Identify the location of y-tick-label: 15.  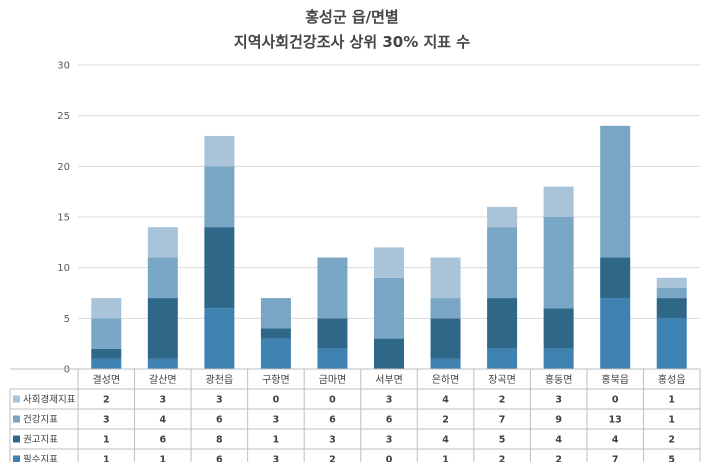
(63, 218).